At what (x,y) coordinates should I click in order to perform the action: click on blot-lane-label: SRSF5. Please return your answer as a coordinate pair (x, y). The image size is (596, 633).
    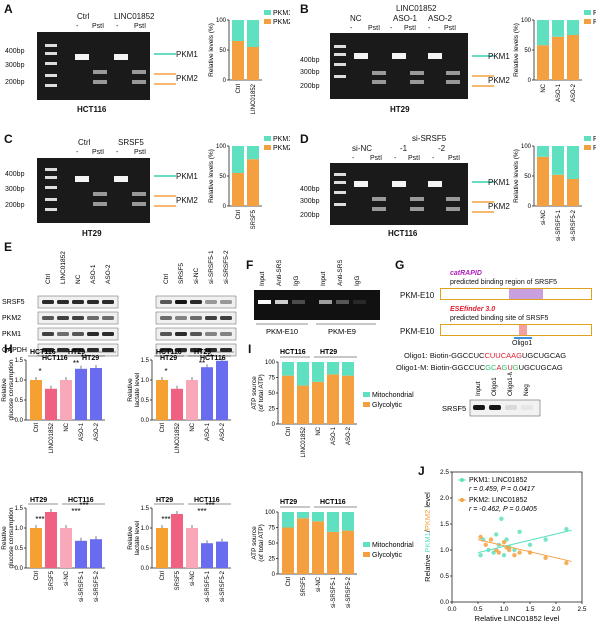
    Looking at the image, I should click on (181, 273).